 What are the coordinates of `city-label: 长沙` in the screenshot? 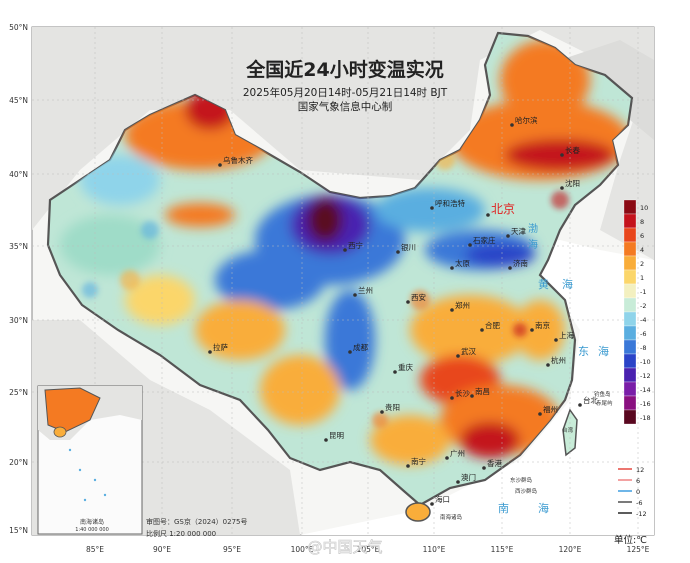 It's located at (462, 393).